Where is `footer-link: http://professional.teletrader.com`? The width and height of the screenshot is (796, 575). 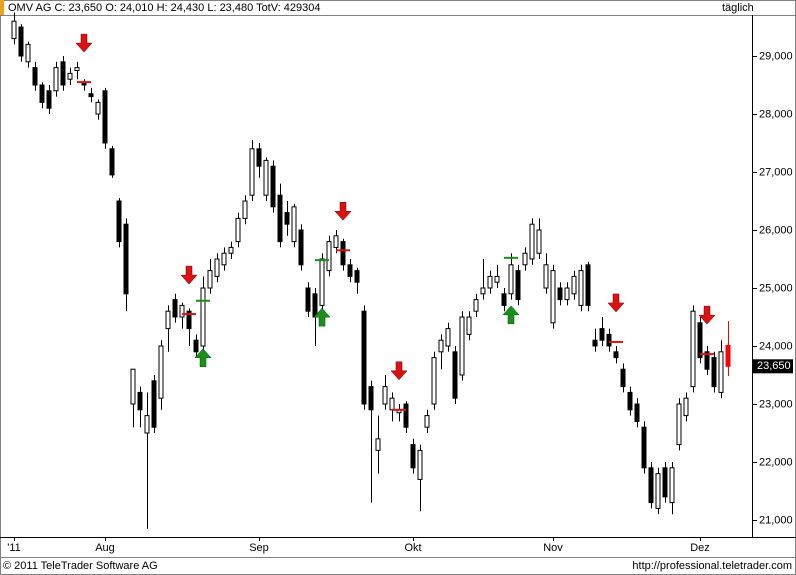 footer-link: http://professional.teletrader.com is located at coordinates (712, 566).